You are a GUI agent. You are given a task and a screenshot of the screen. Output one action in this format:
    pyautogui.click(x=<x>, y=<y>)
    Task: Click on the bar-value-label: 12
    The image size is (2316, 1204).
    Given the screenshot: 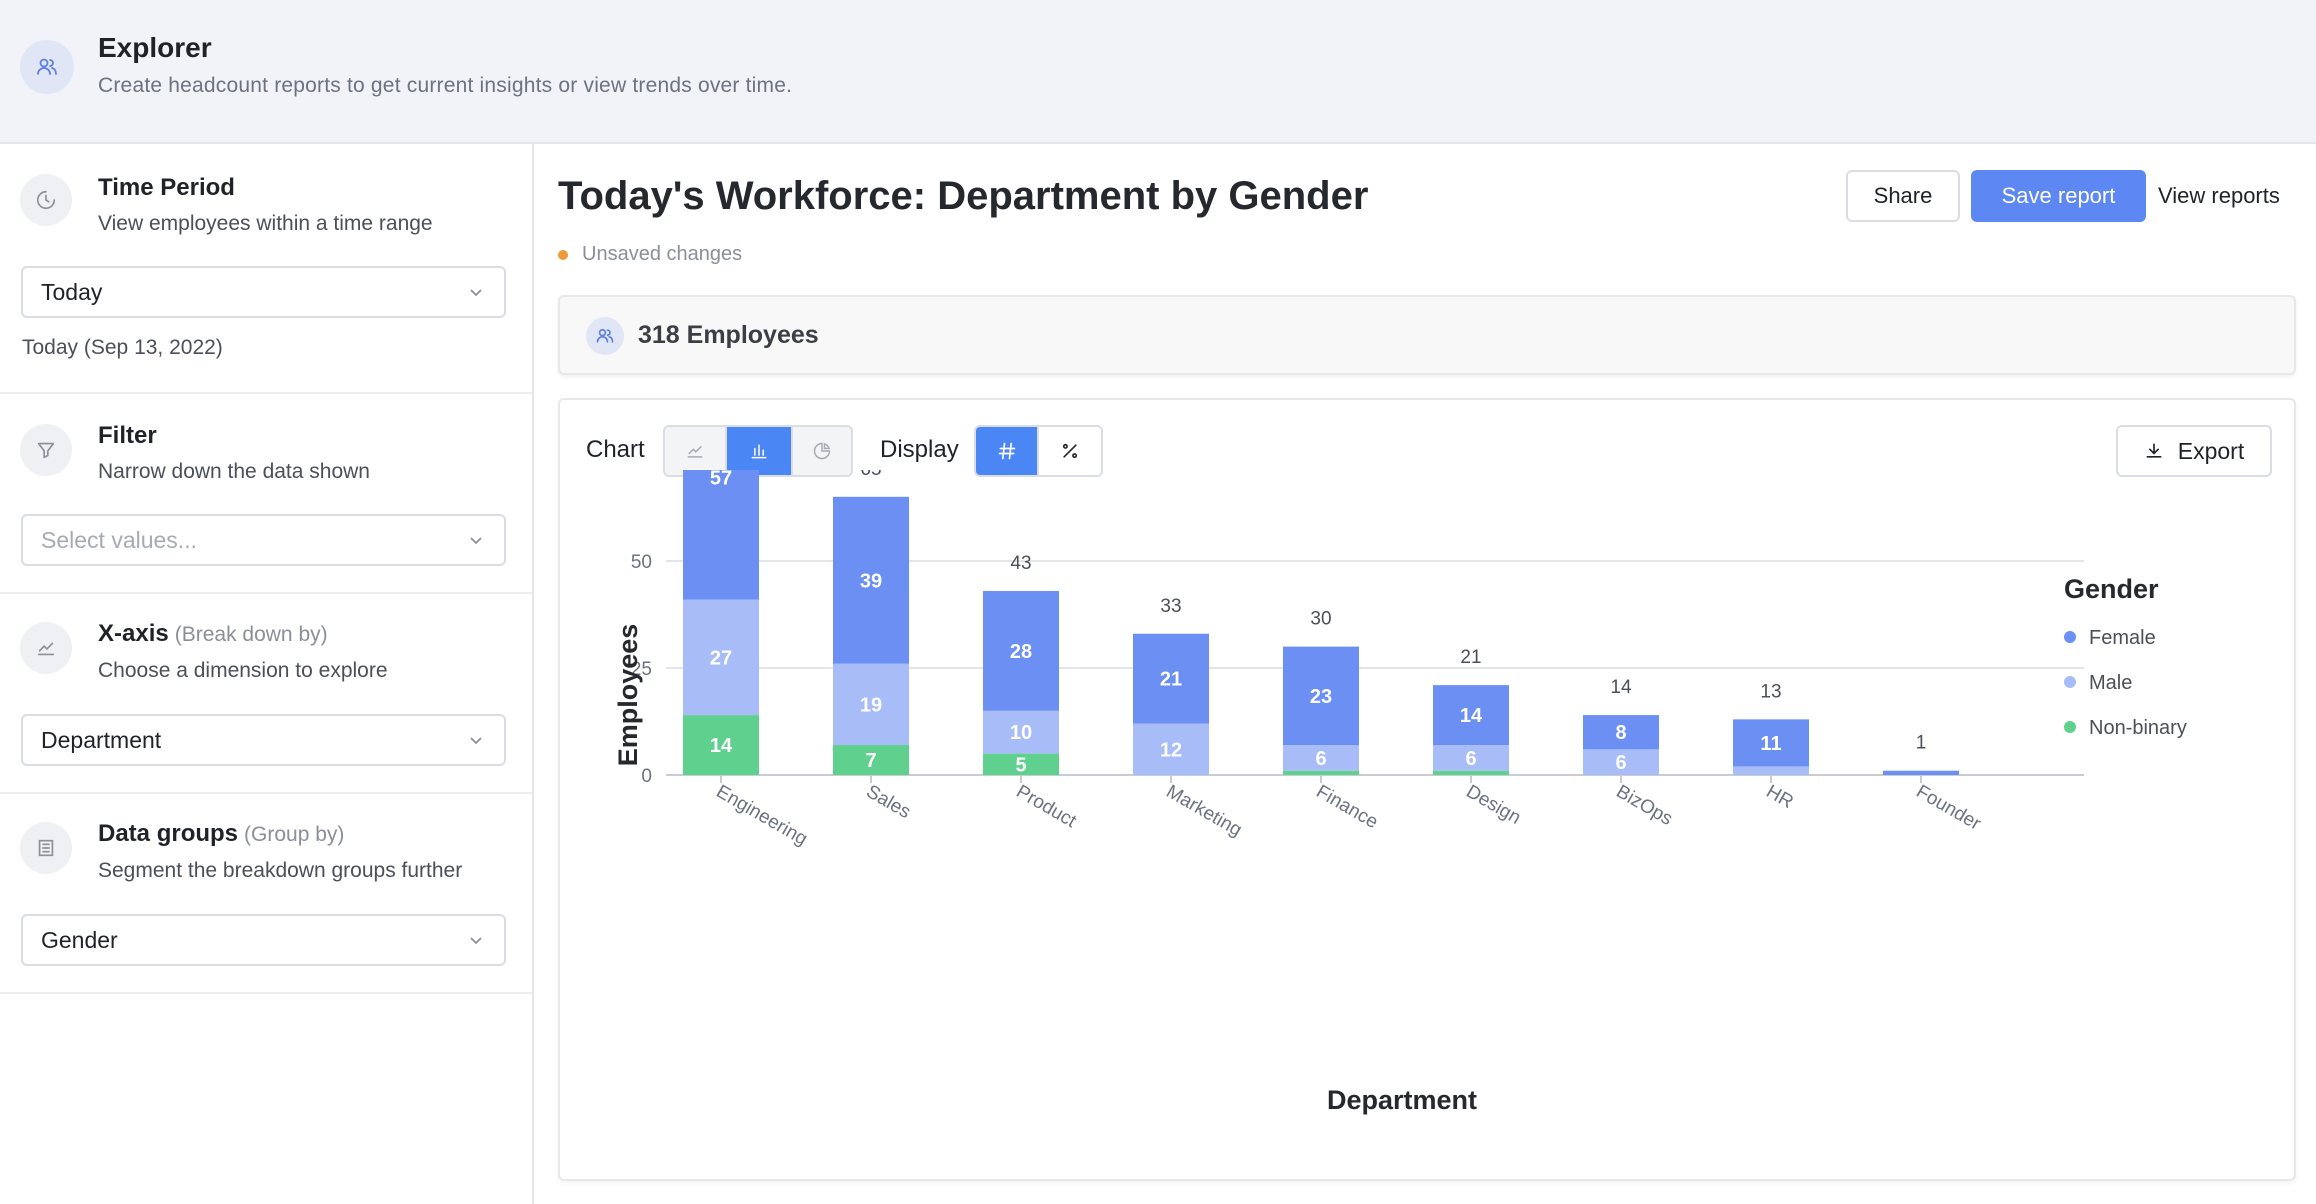 What is the action you would take?
    pyautogui.click(x=1171, y=750)
    